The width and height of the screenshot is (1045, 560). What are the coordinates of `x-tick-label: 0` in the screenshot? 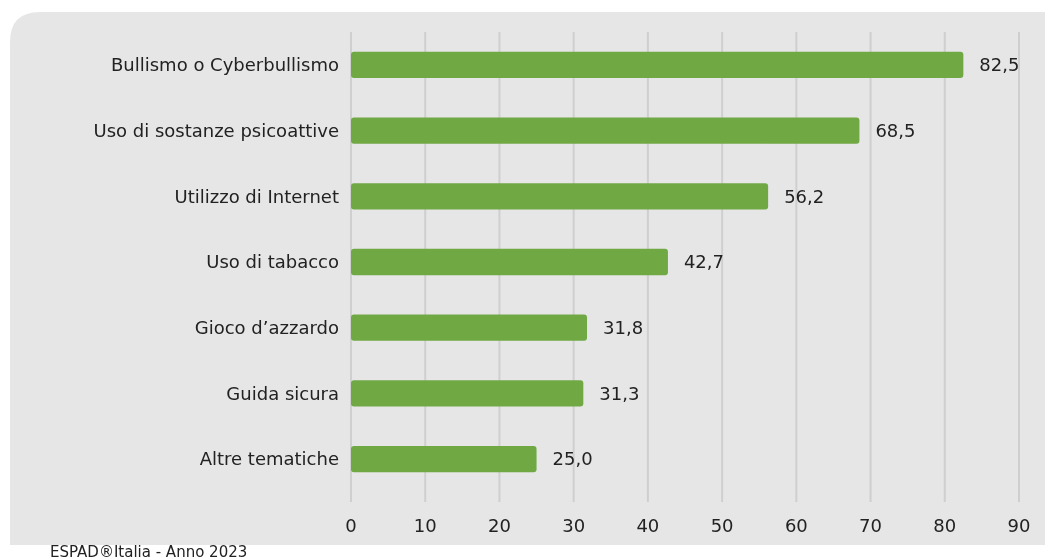 It's located at (351, 526).